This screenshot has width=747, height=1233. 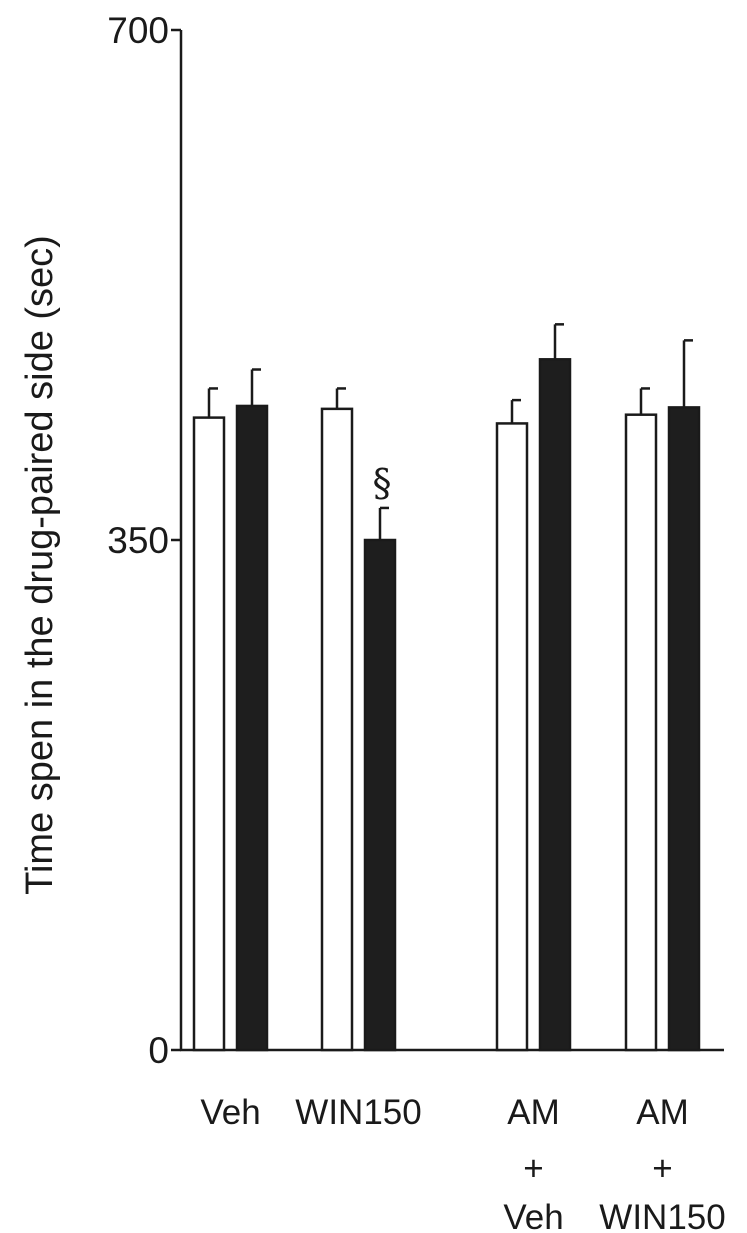 What do you see at coordinates (662, 1112) in the screenshot?
I see `category-label-3-line-0: AM` at bounding box center [662, 1112].